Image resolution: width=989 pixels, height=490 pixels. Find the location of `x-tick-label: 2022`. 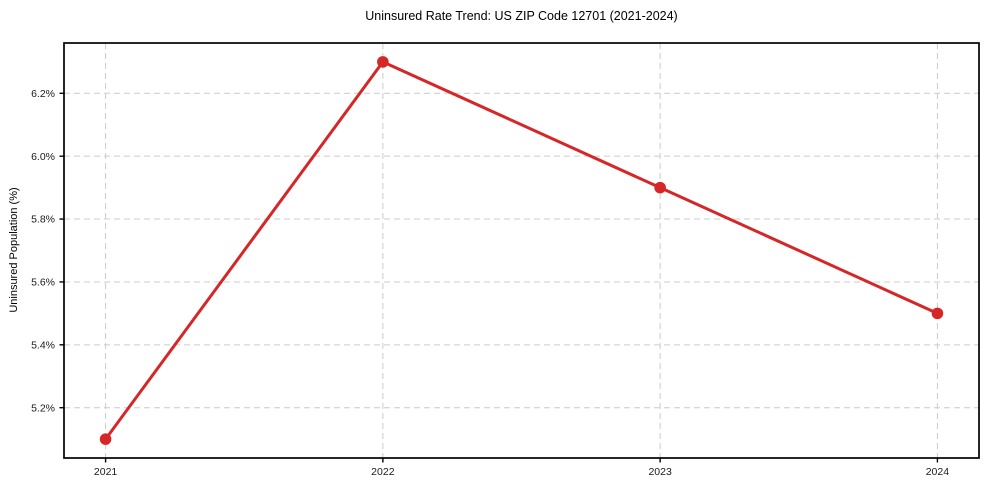

x-tick-label: 2022 is located at coordinates (383, 472).